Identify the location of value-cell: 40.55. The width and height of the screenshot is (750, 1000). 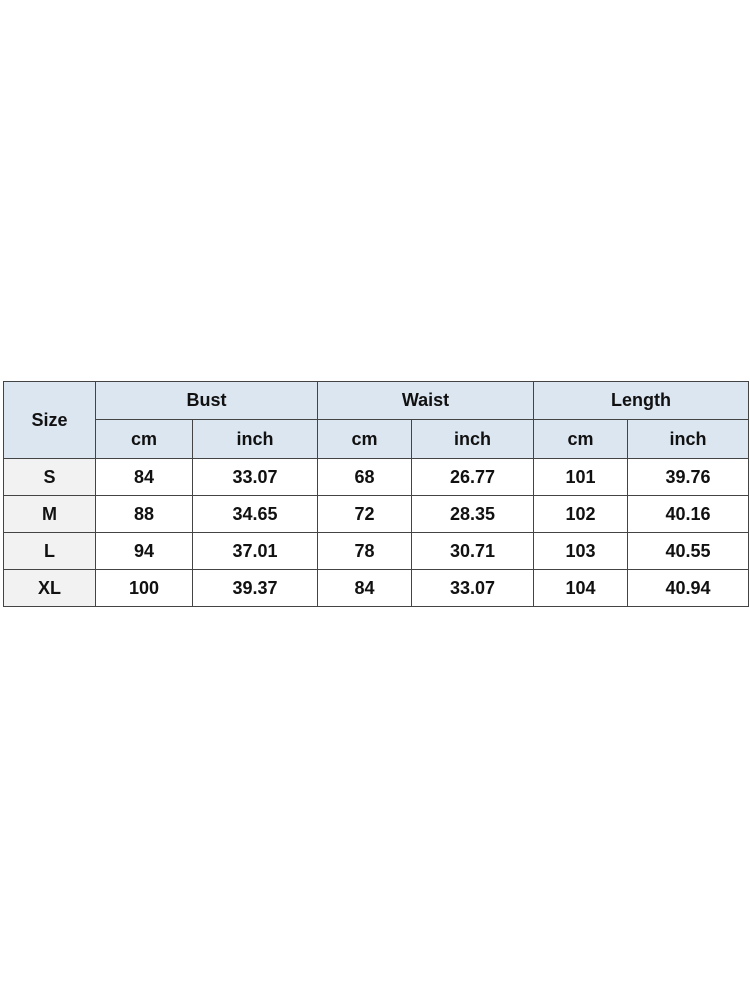
(688, 551).